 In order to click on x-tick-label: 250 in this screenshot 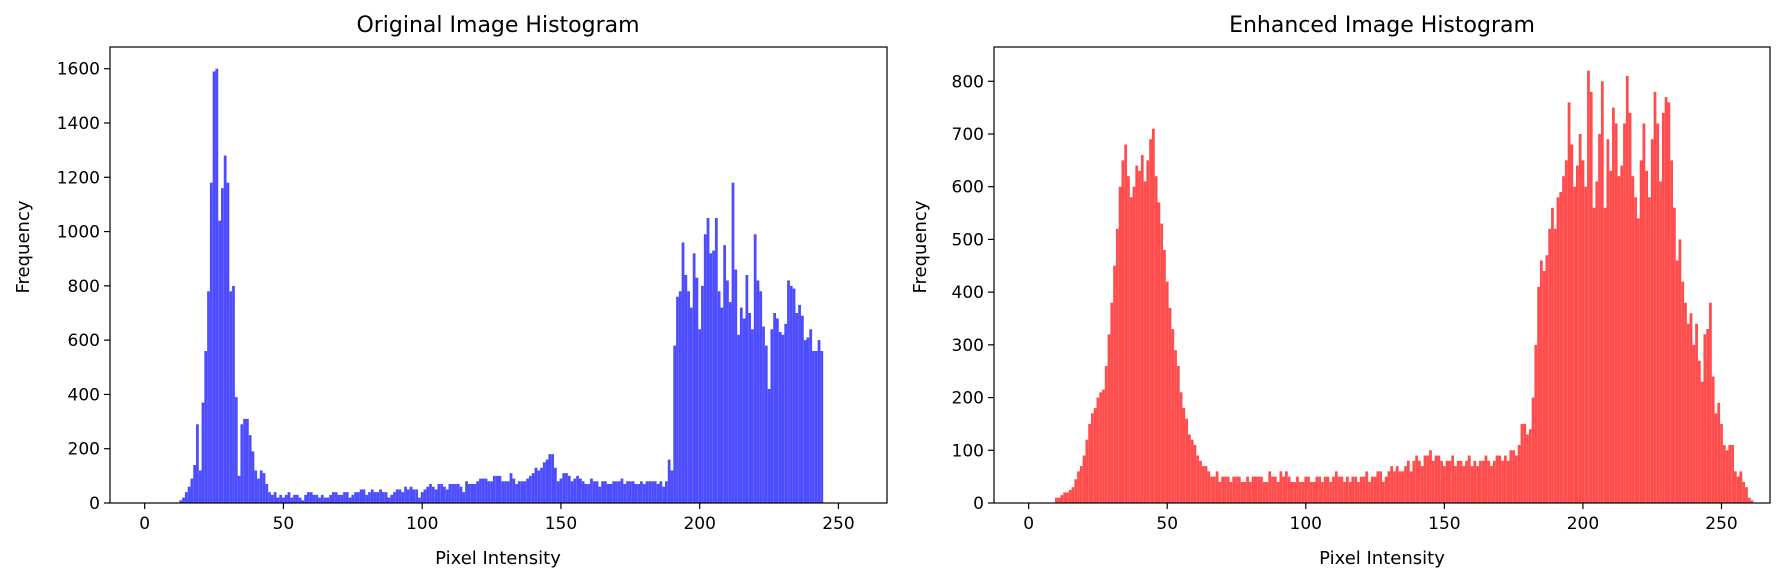, I will do `click(838, 524)`.